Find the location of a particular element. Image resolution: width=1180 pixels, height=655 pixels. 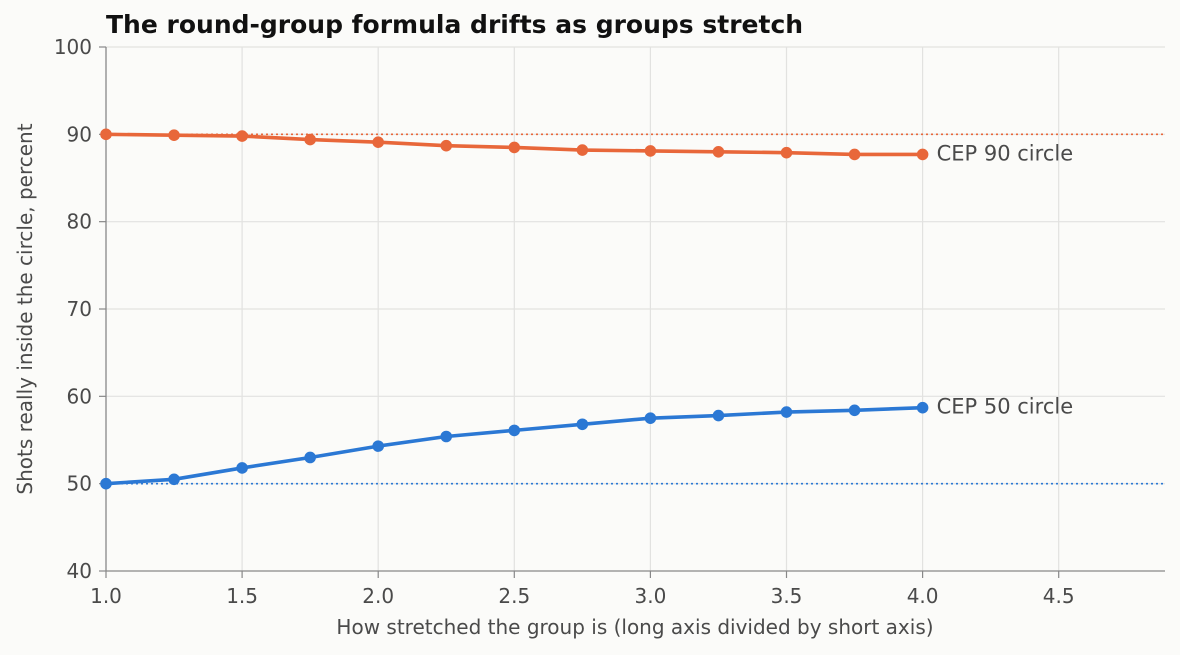

series-label: CEP 50 circle is located at coordinates (1005, 407).